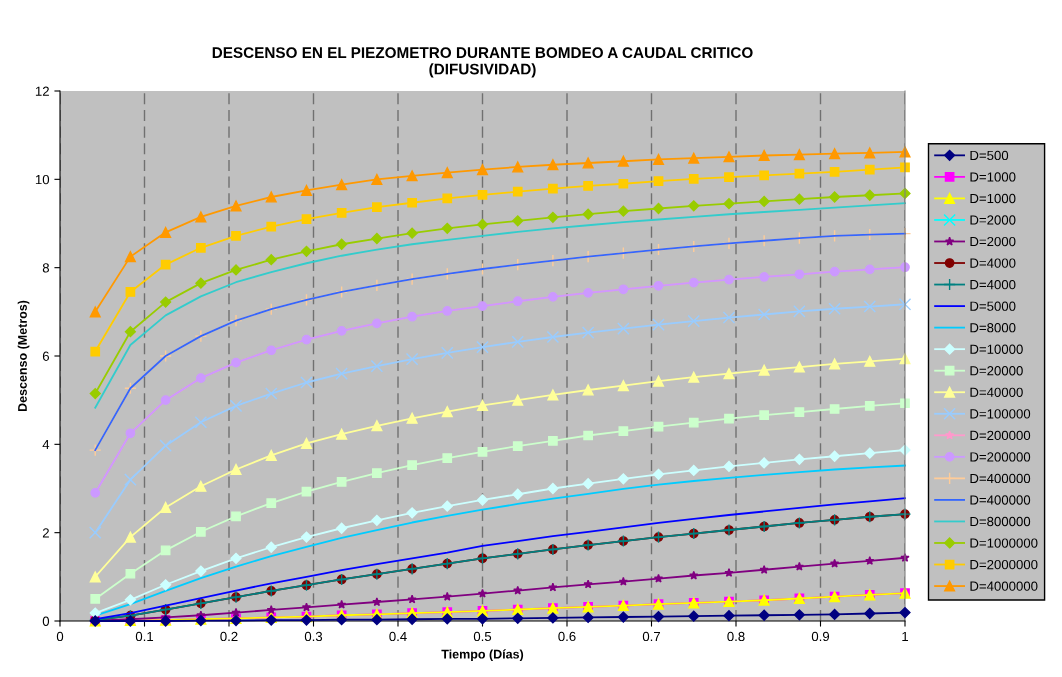 This screenshot has width=1062, height=677. What do you see at coordinates (313, 636) in the screenshot?
I see `x-tick-label: 0.3` at bounding box center [313, 636].